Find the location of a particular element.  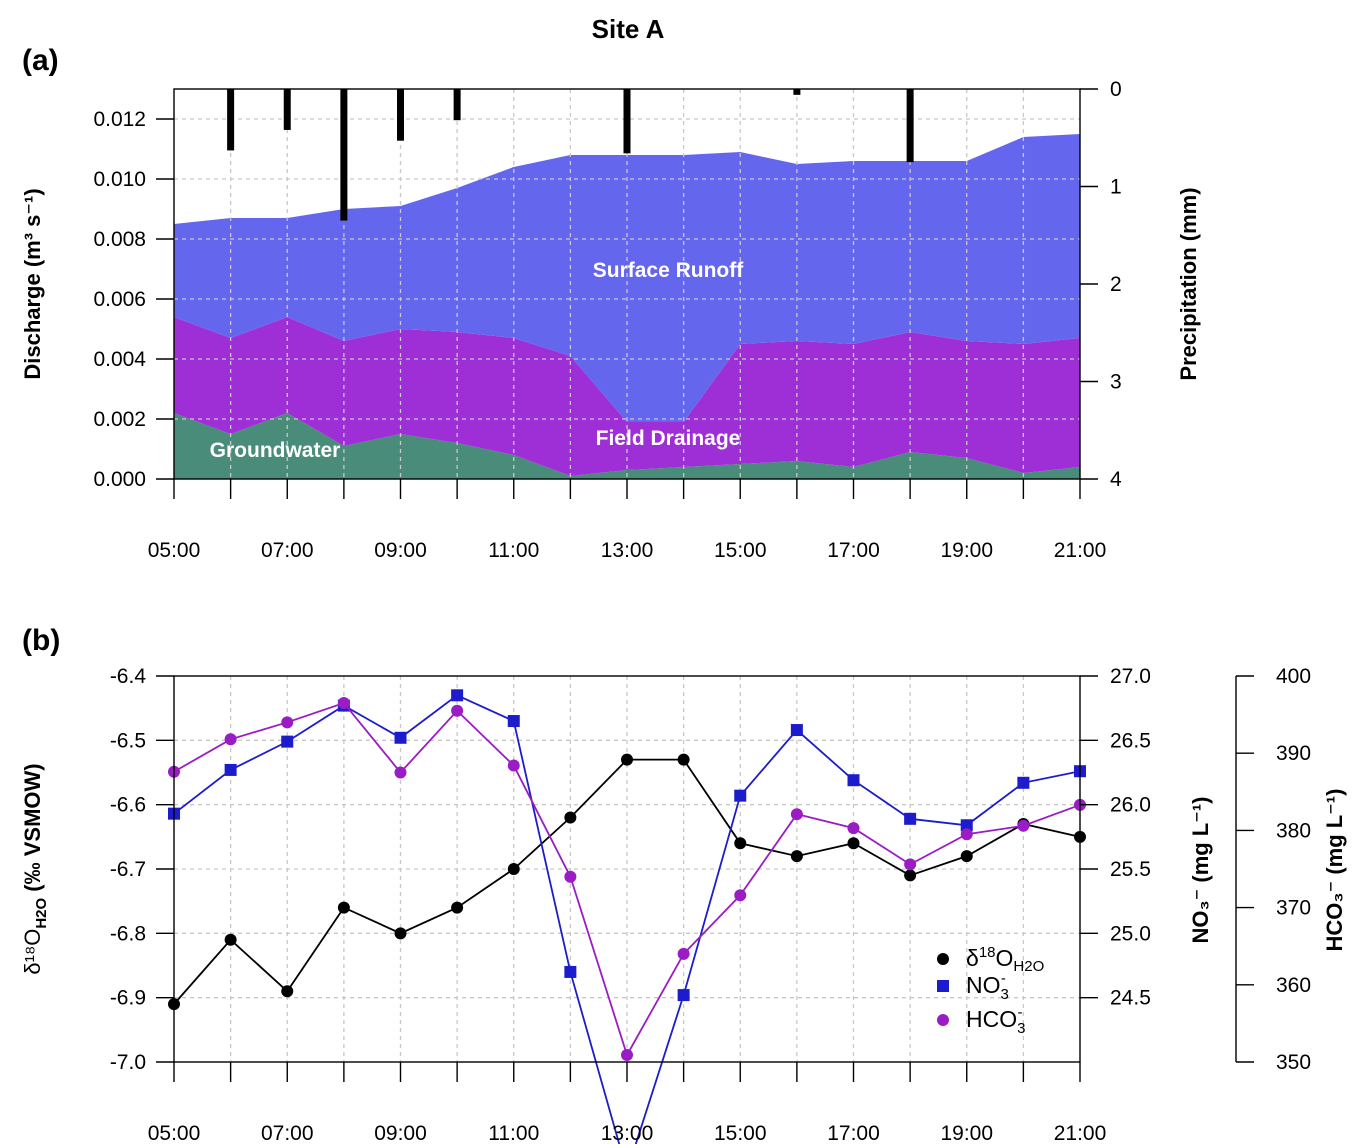

figure-title: Site A is located at coordinates (628, 29).